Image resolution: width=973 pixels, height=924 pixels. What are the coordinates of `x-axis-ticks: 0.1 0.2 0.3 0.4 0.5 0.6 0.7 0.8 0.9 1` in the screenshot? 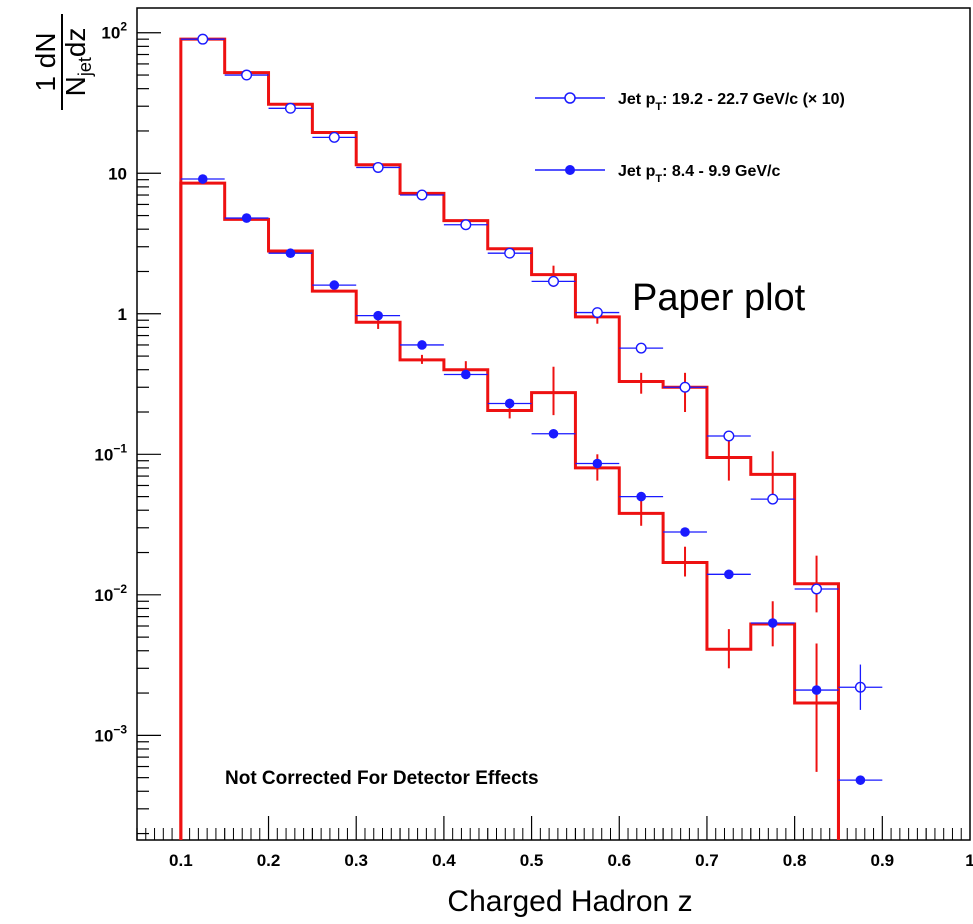 It's located at (554, 843).